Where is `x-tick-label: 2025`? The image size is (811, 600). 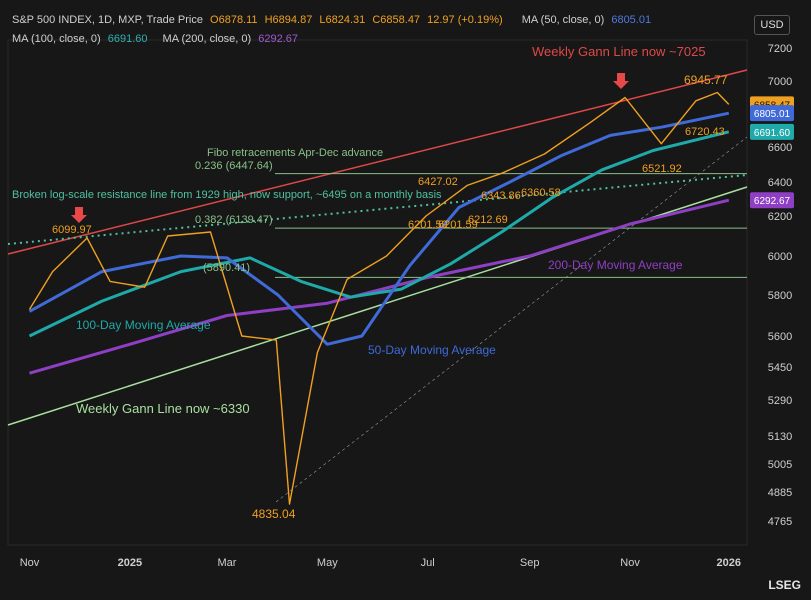
x-tick-label: 2025 is located at coordinates (130, 563).